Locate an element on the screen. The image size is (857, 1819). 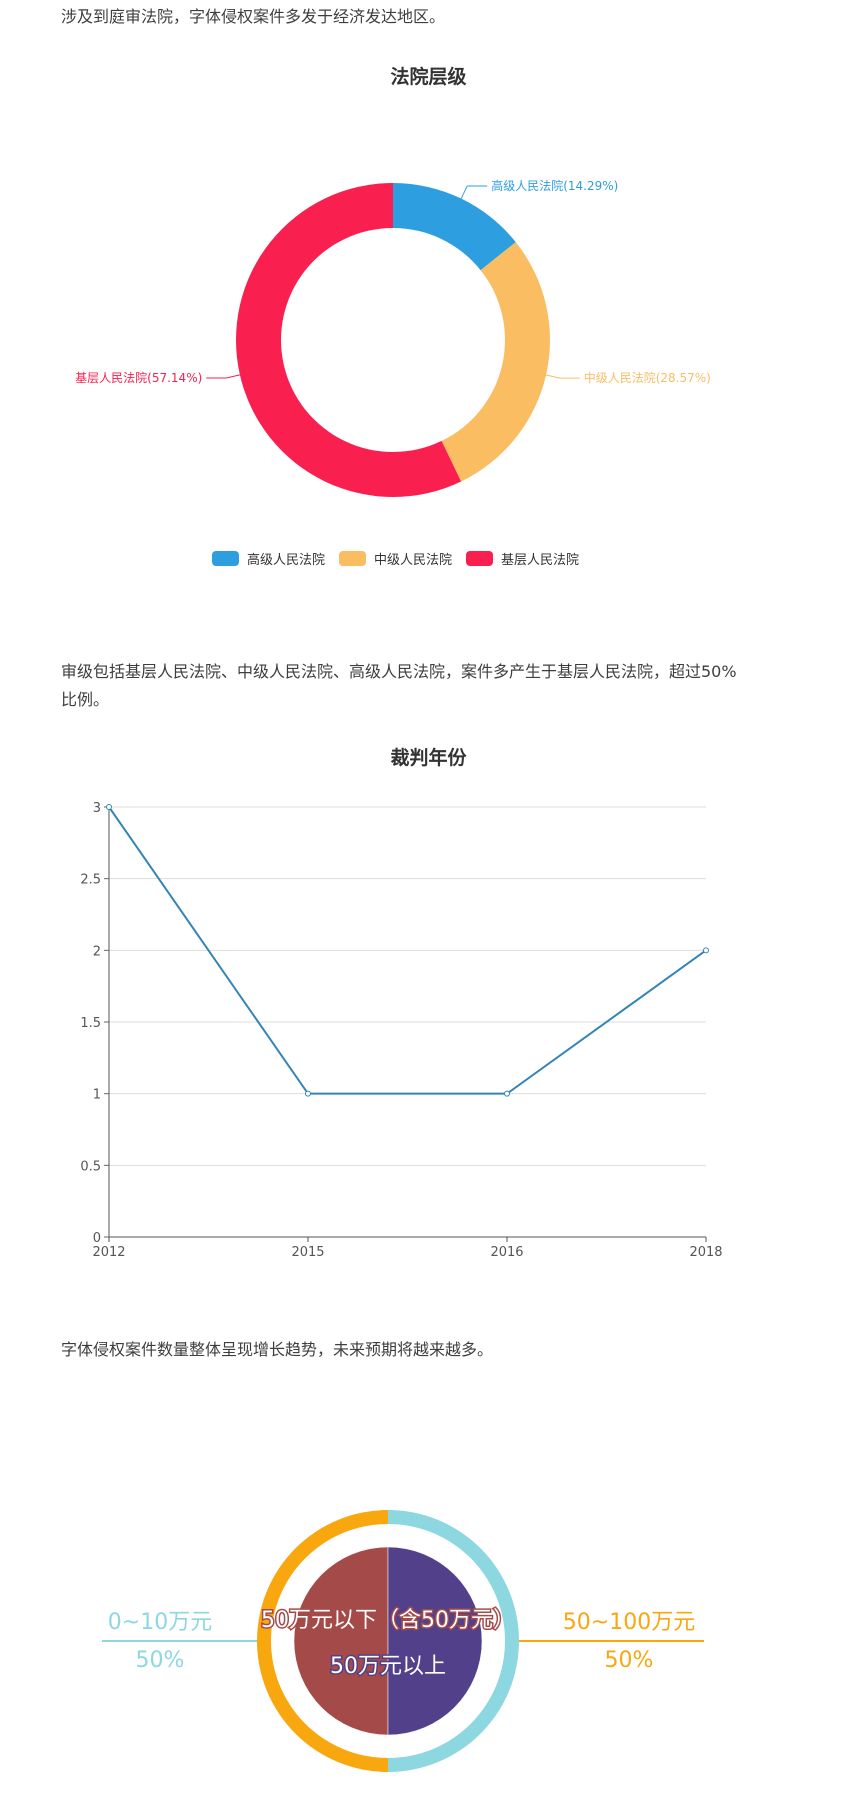
y-tick-label: 2 is located at coordinates (97, 951).